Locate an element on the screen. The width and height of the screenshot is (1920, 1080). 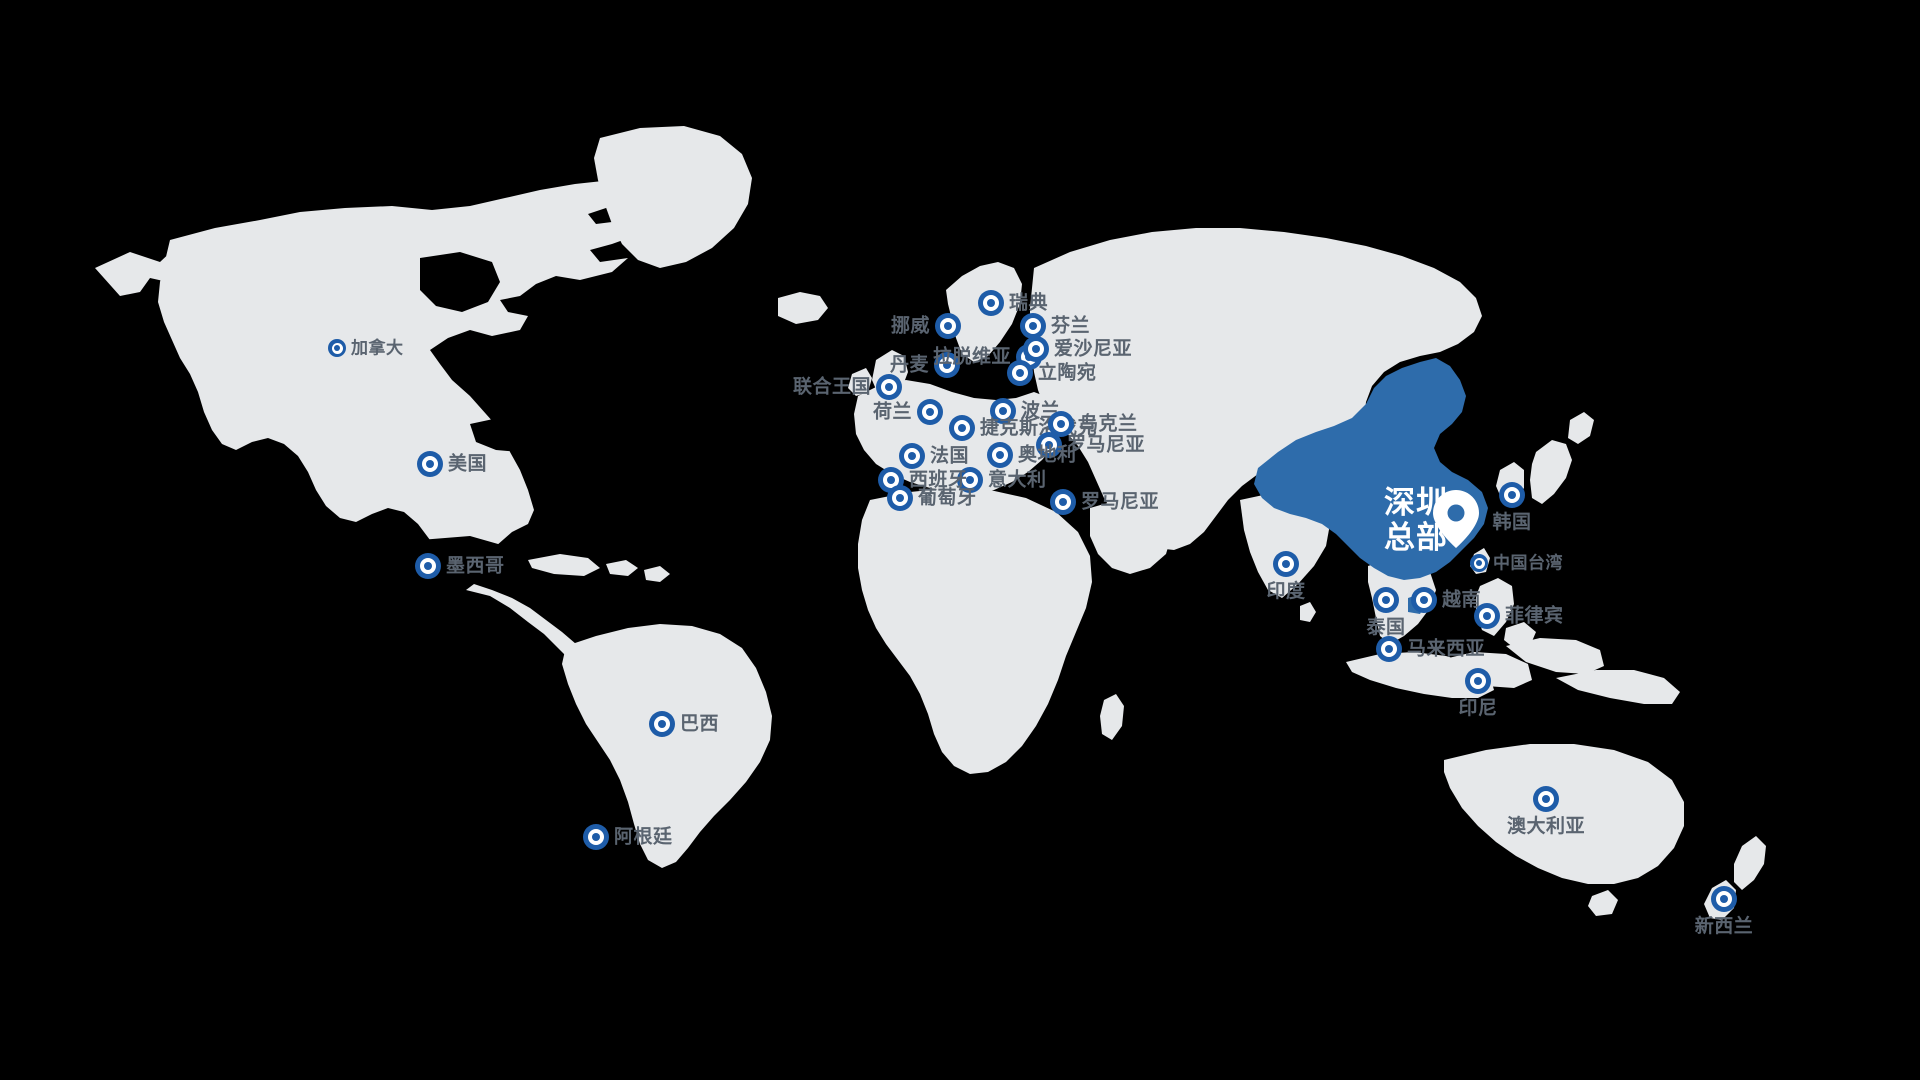
marker-label-austria: 奥地利 is located at coordinates (1047, 455).